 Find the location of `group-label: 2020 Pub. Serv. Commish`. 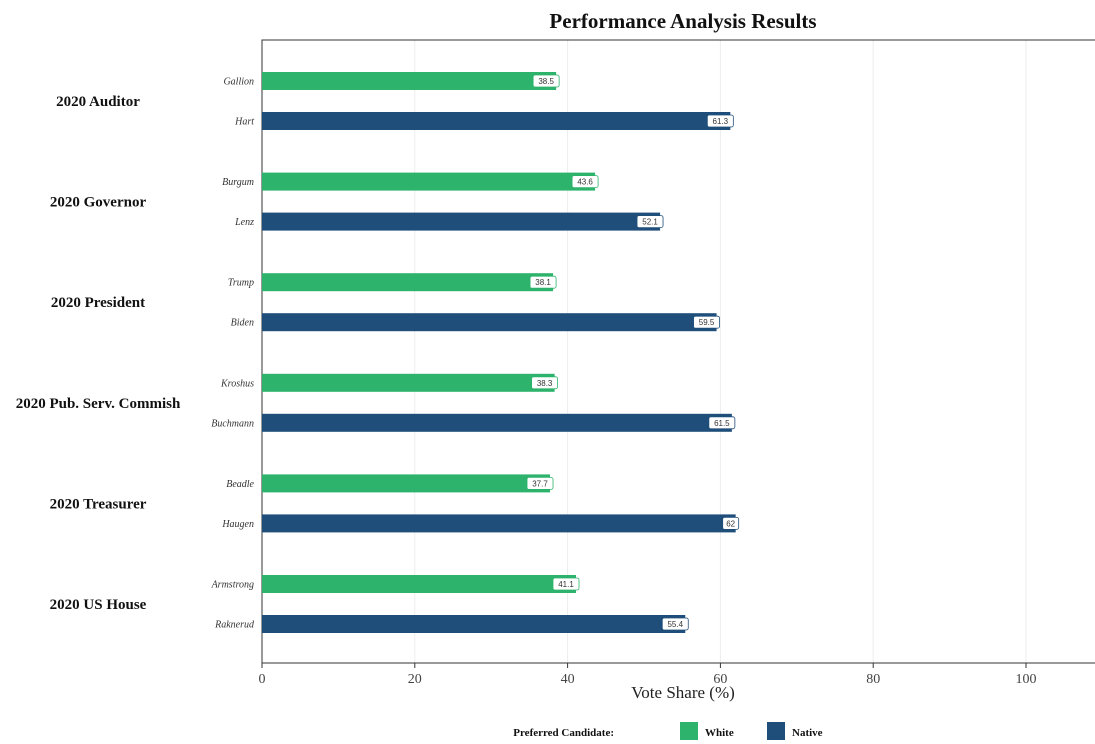

group-label: 2020 Pub. Serv. Commish is located at coordinates (98, 404).